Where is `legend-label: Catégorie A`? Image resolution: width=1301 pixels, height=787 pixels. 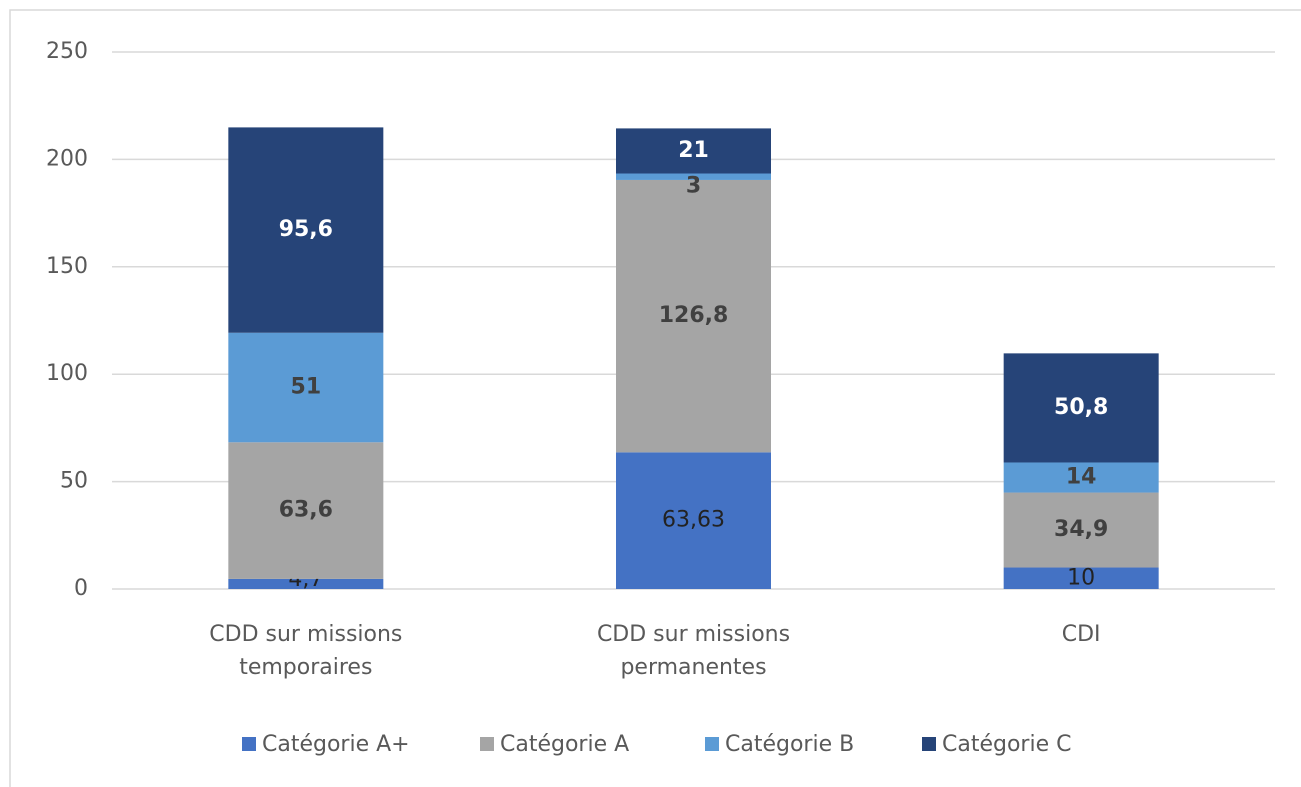 legend-label: Catégorie A is located at coordinates (564, 744).